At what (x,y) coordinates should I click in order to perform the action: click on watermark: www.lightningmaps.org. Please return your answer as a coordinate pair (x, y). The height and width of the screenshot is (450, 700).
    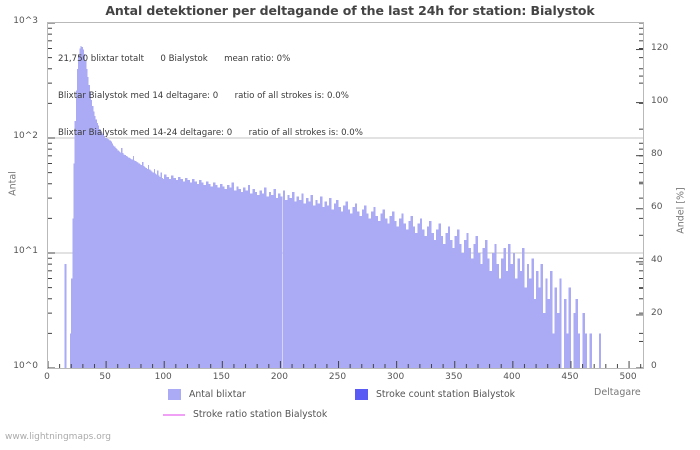
    Looking at the image, I should click on (58, 437).